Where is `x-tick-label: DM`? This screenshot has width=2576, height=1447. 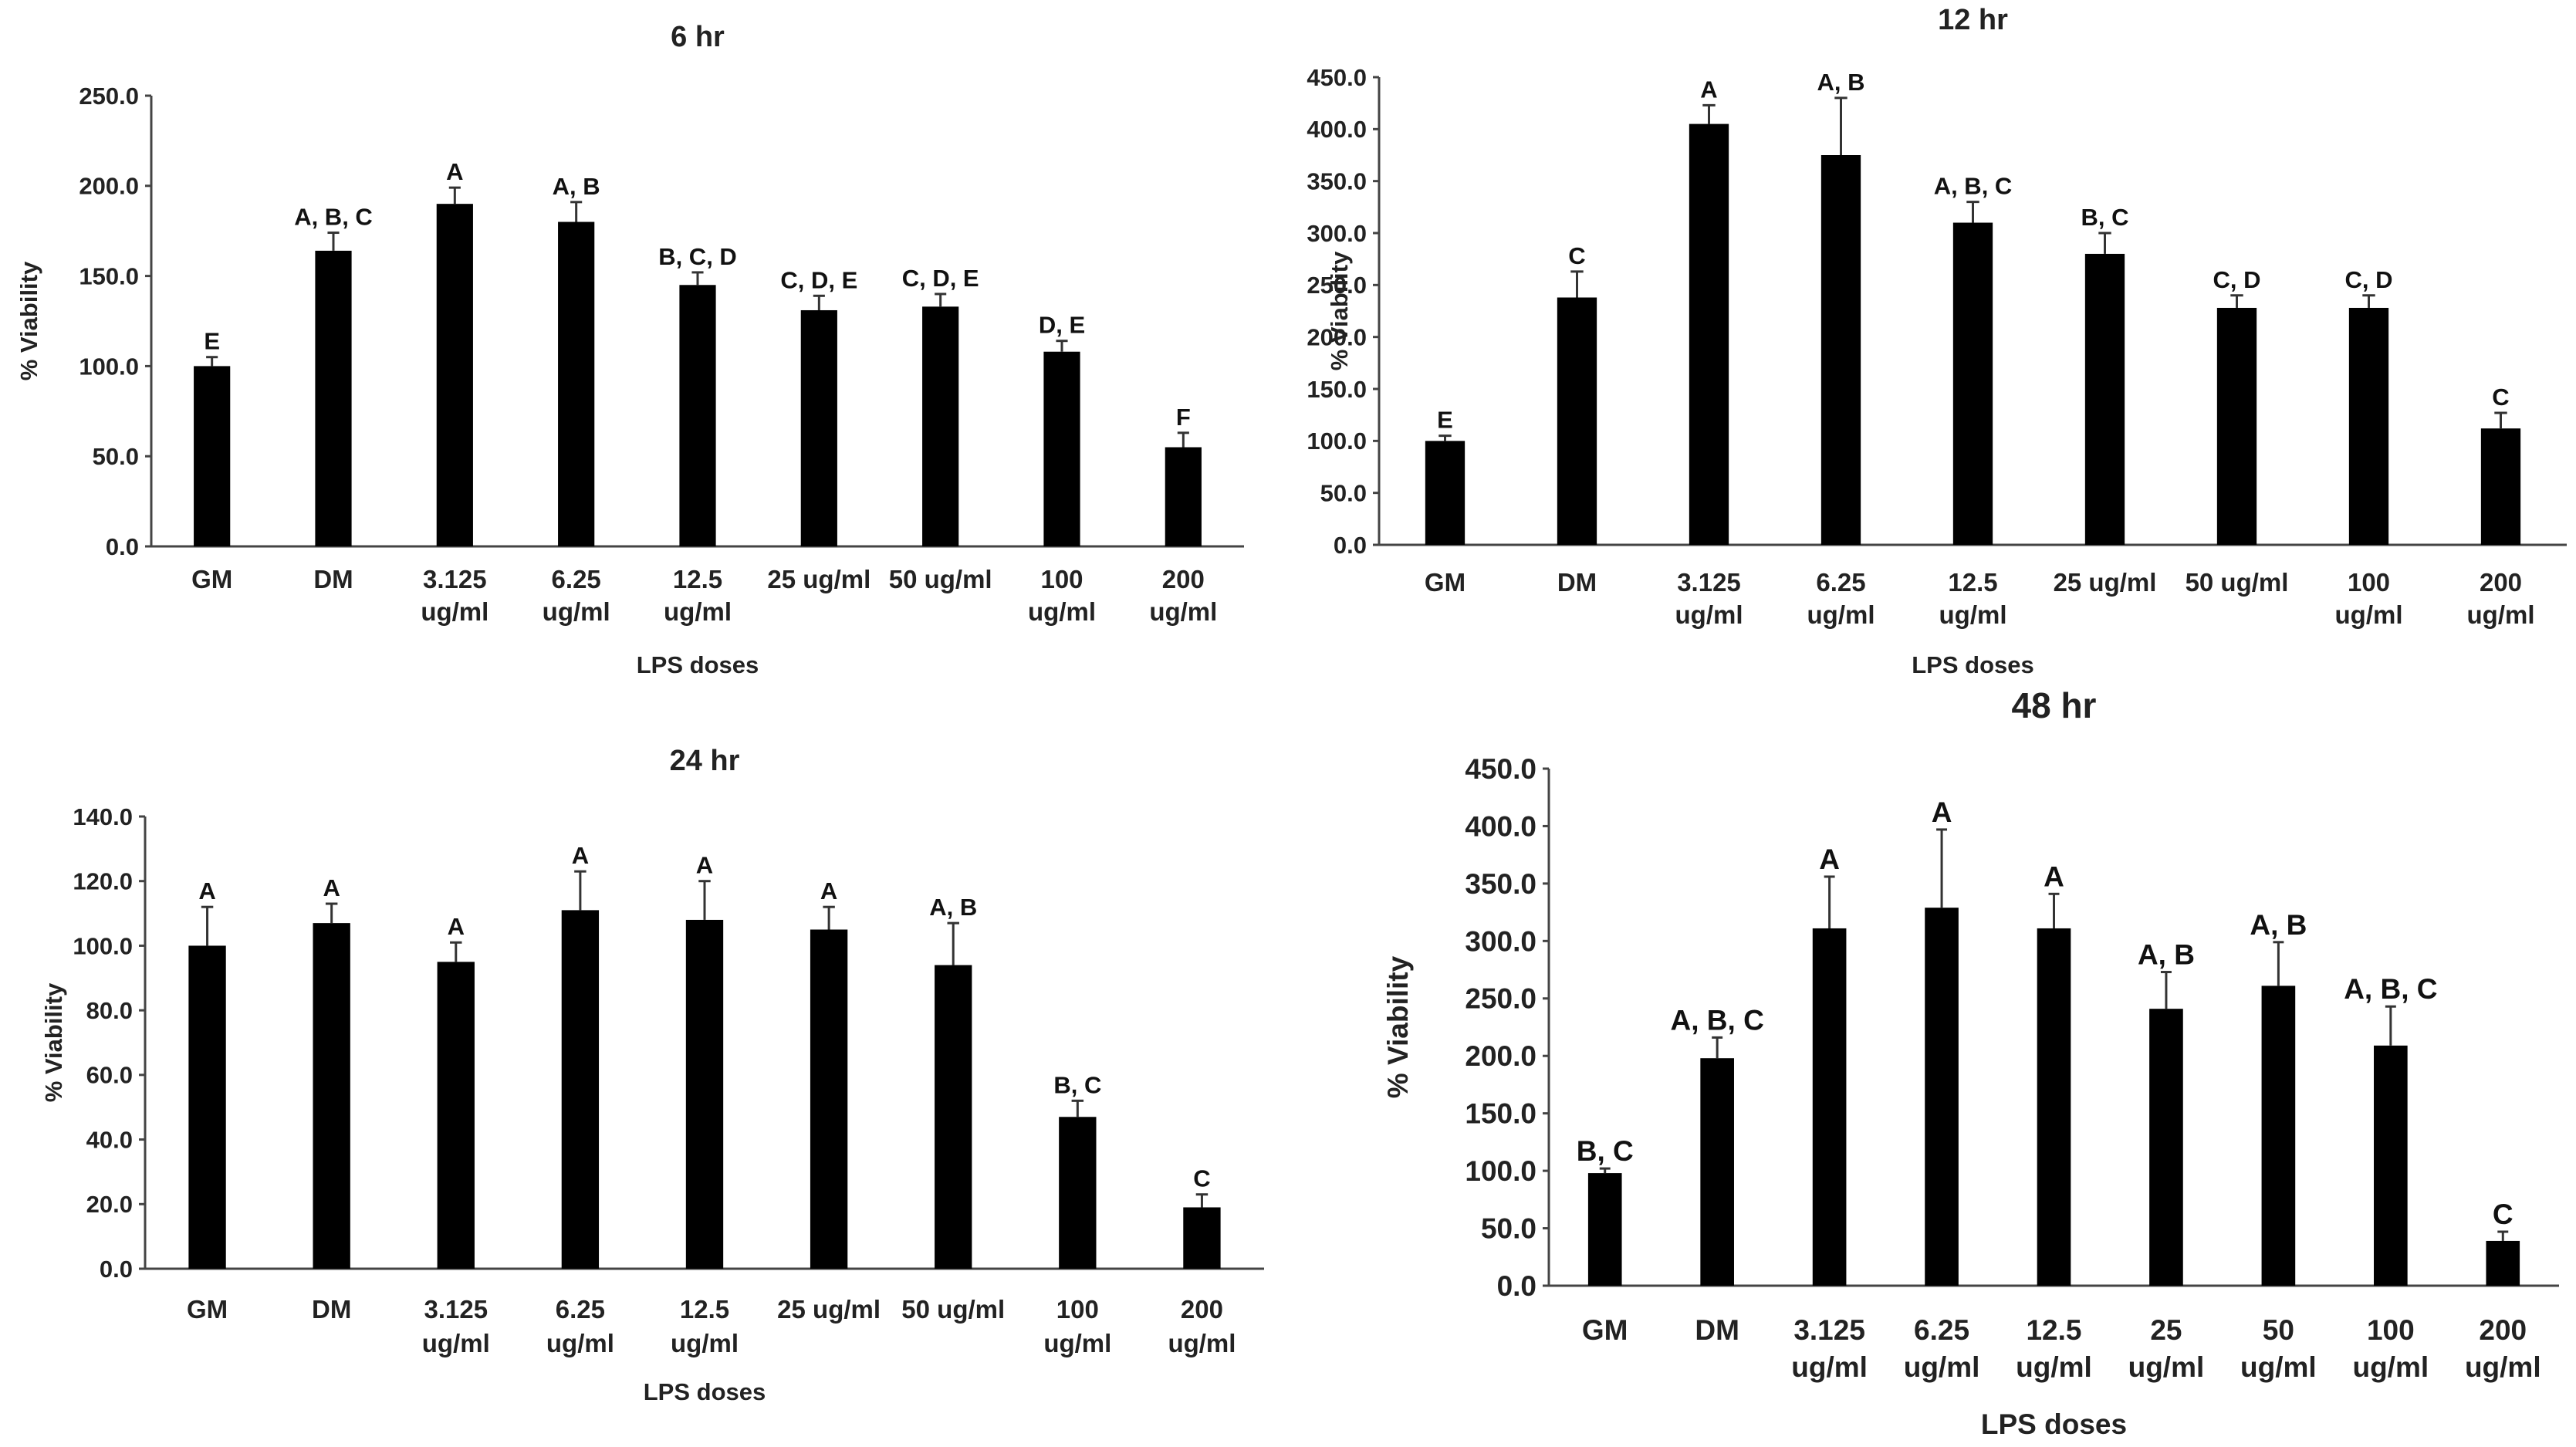
x-tick-label: DM is located at coordinates (1717, 1330).